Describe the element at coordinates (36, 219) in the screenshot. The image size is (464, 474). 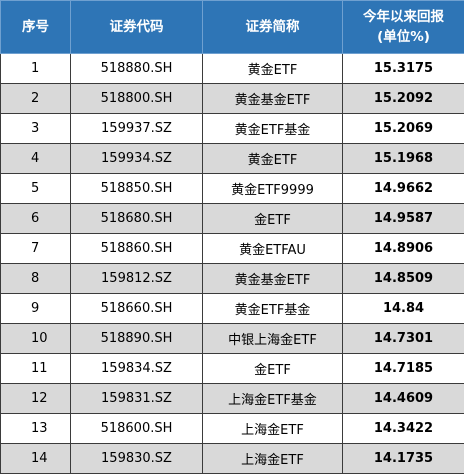
I see `cell-rank: 6` at that location.